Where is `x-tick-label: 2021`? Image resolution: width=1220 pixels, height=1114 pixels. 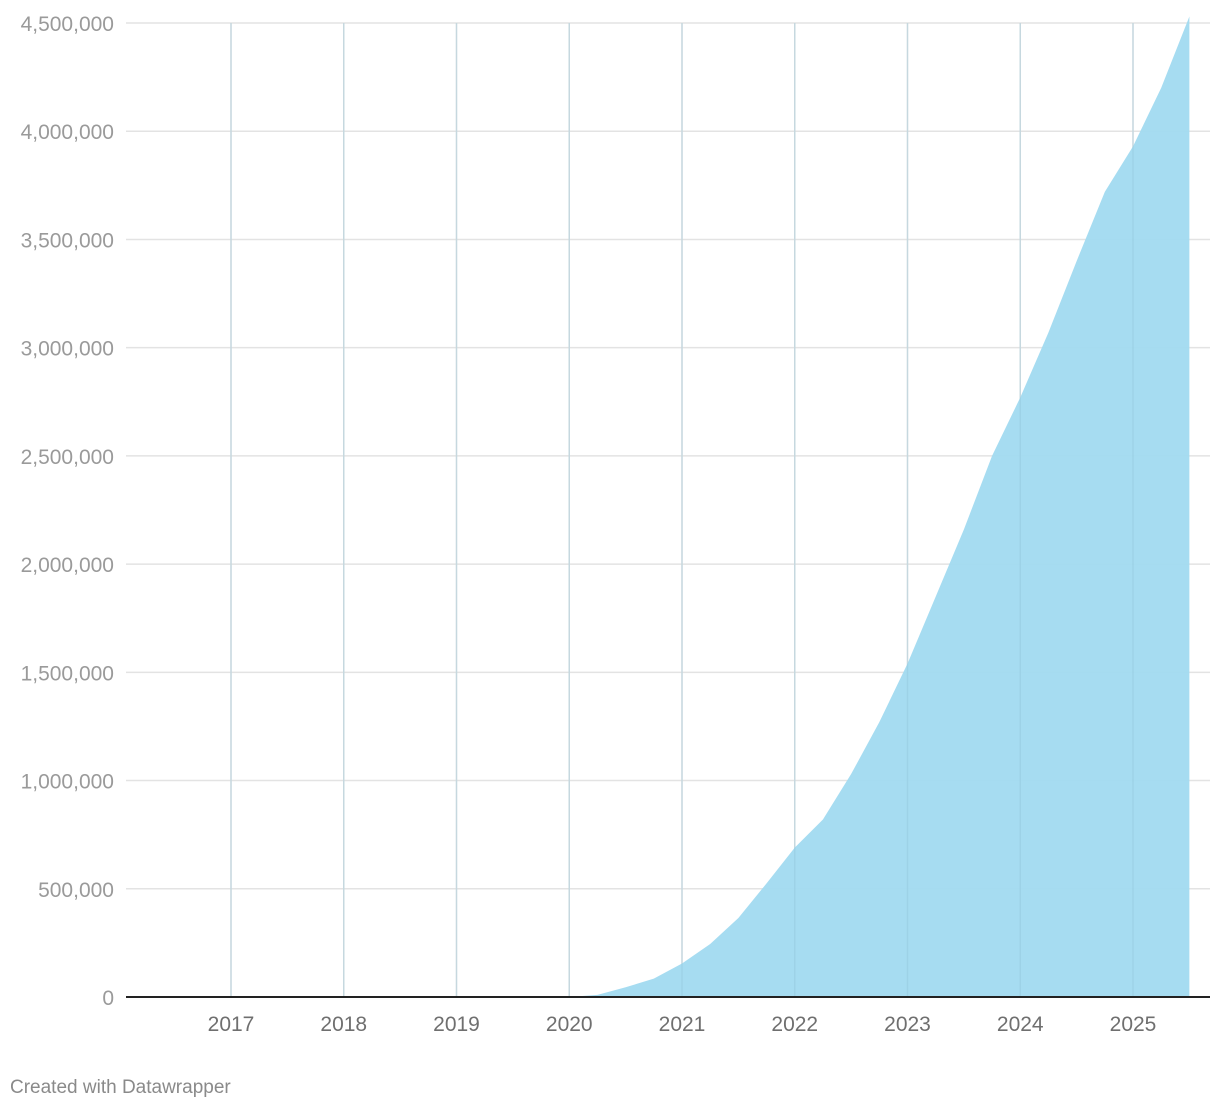
x-tick-label: 2021 is located at coordinates (682, 1024).